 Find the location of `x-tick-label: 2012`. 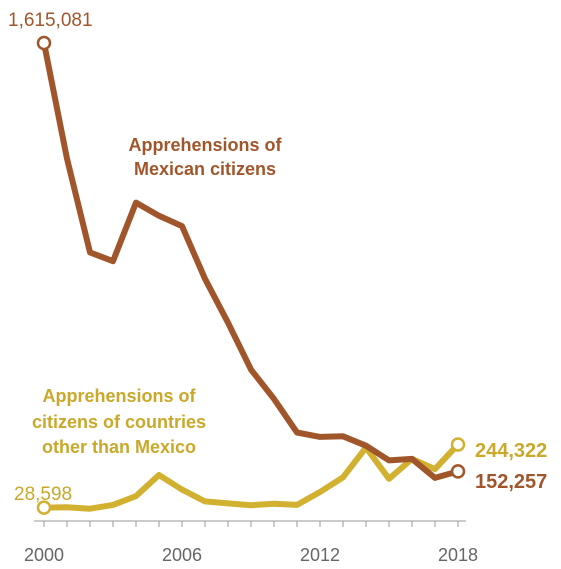

x-tick-label: 2012 is located at coordinates (320, 555).